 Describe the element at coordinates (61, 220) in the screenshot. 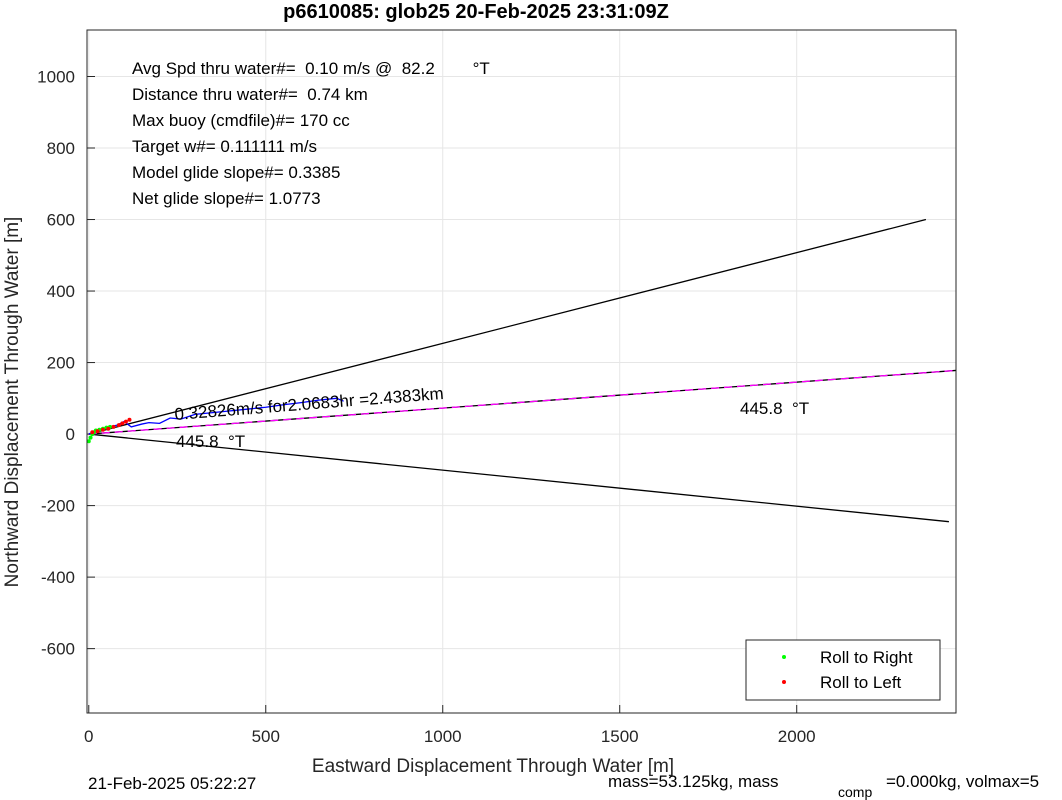

I see `y-tick-label: 600` at that location.